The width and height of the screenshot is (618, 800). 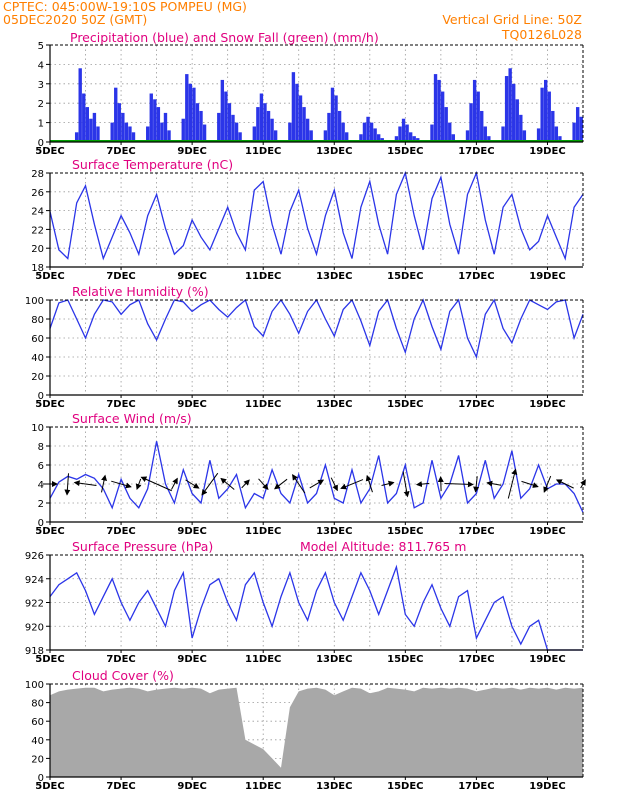 I want to click on cloud-panel, so click(x=315, y=731).